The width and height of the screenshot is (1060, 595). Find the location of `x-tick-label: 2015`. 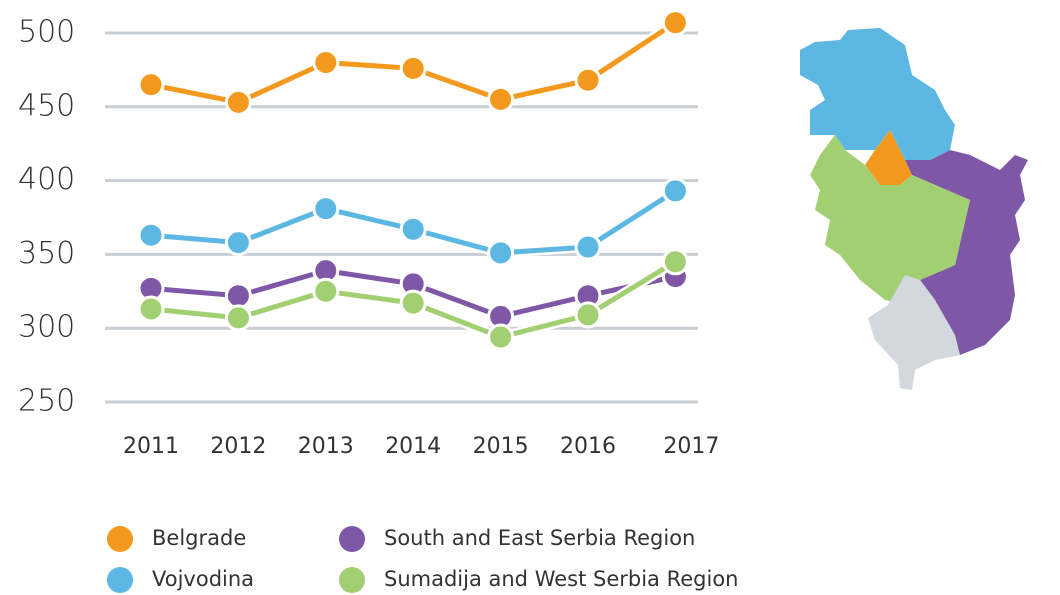

x-tick-label: 2015 is located at coordinates (501, 446).